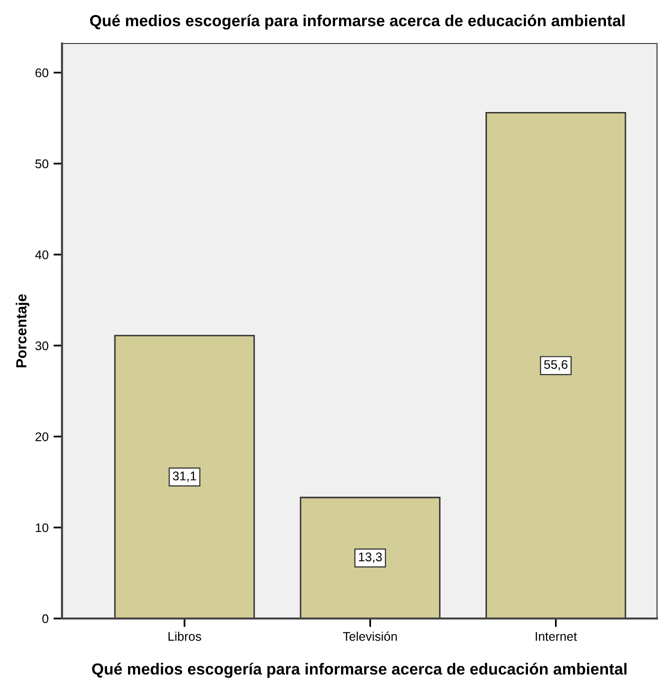 The width and height of the screenshot is (661, 680). What do you see at coordinates (556, 636) in the screenshot?
I see `x-tick-label: Internet` at bounding box center [556, 636].